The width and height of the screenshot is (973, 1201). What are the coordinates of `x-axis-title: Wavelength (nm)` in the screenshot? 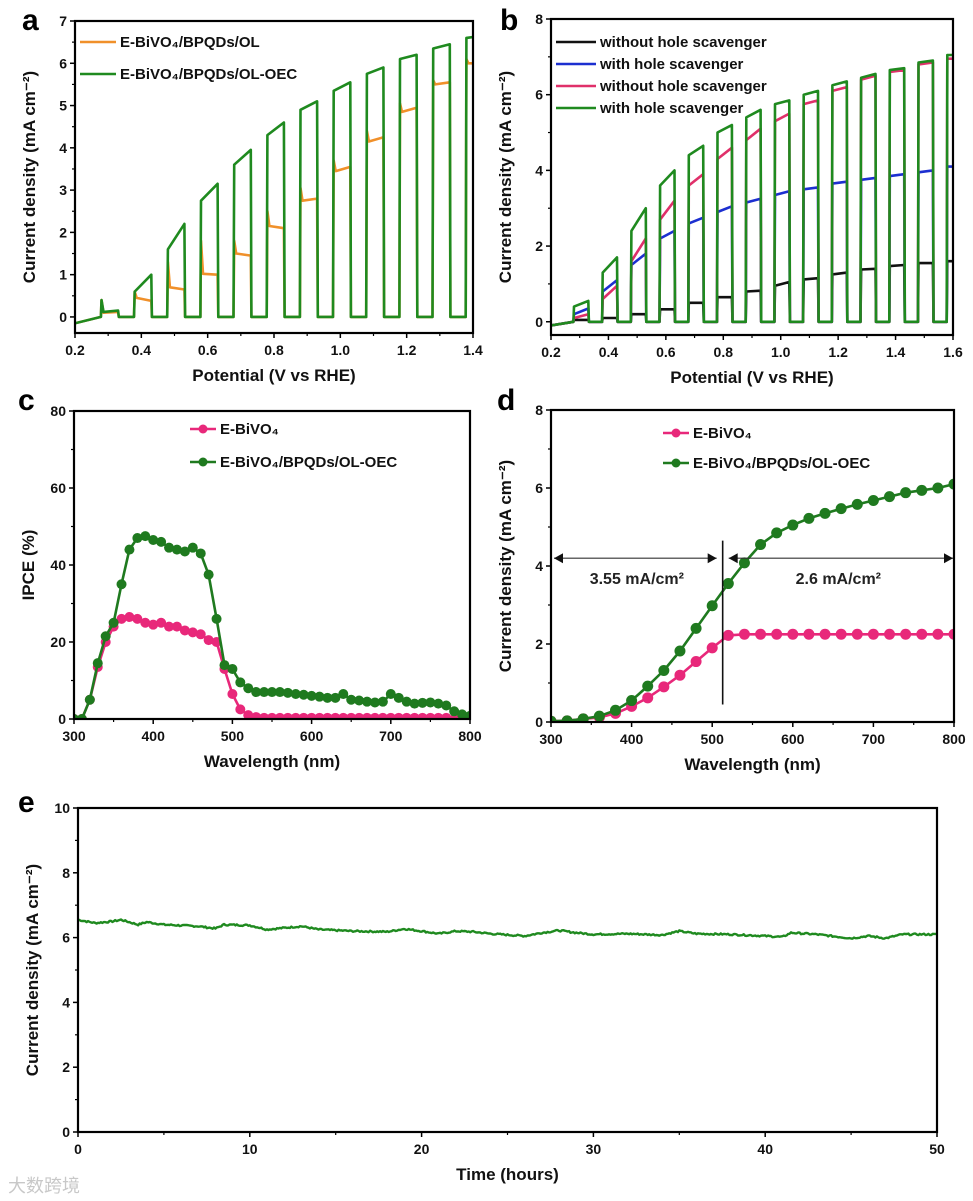 It's located at (272, 761).